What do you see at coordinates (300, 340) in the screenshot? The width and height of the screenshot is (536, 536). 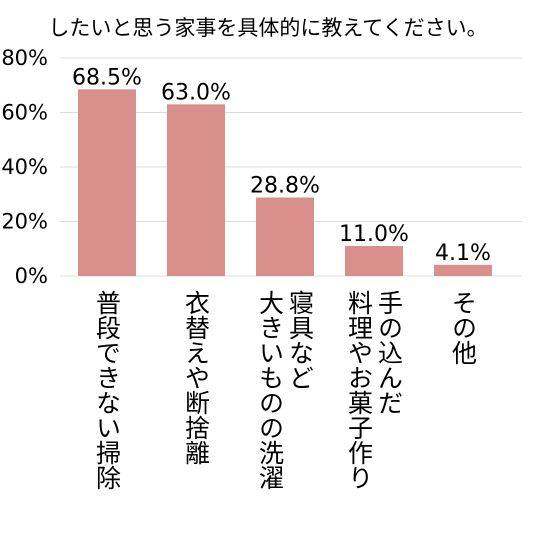 I see `category-label: 寝具など` at bounding box center [300, 340].